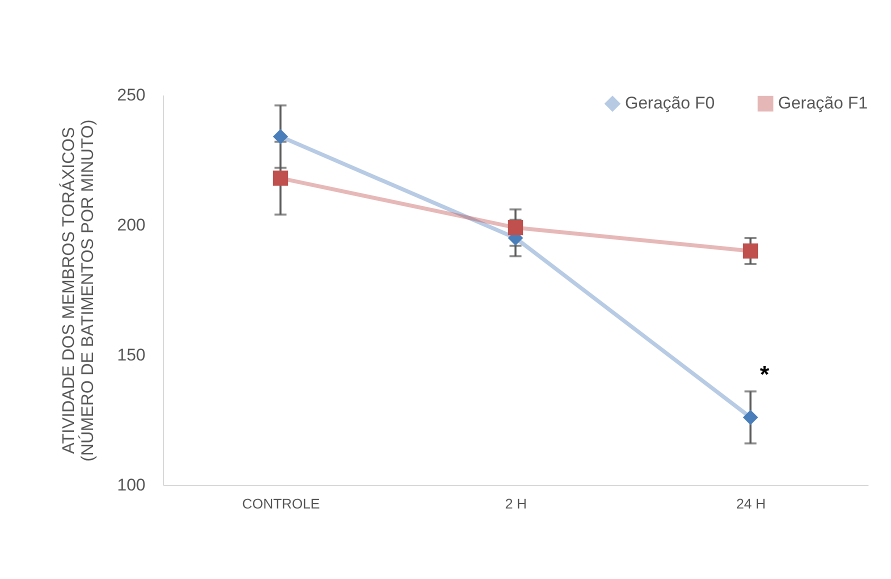 This screenshot has width=891, height=579. Describe the element at coordinates (765, 374) in the screenshot. I see `annotation: *` at that location.